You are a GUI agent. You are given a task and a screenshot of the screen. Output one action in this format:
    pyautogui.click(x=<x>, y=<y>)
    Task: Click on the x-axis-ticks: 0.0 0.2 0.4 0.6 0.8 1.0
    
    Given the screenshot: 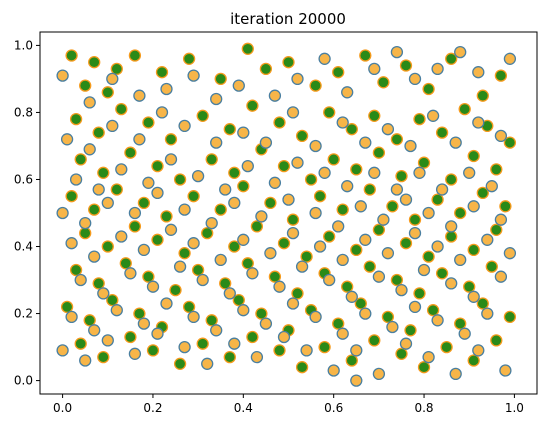 What is the action you would take?
    pyautogui.click(x=288, y=404)
    